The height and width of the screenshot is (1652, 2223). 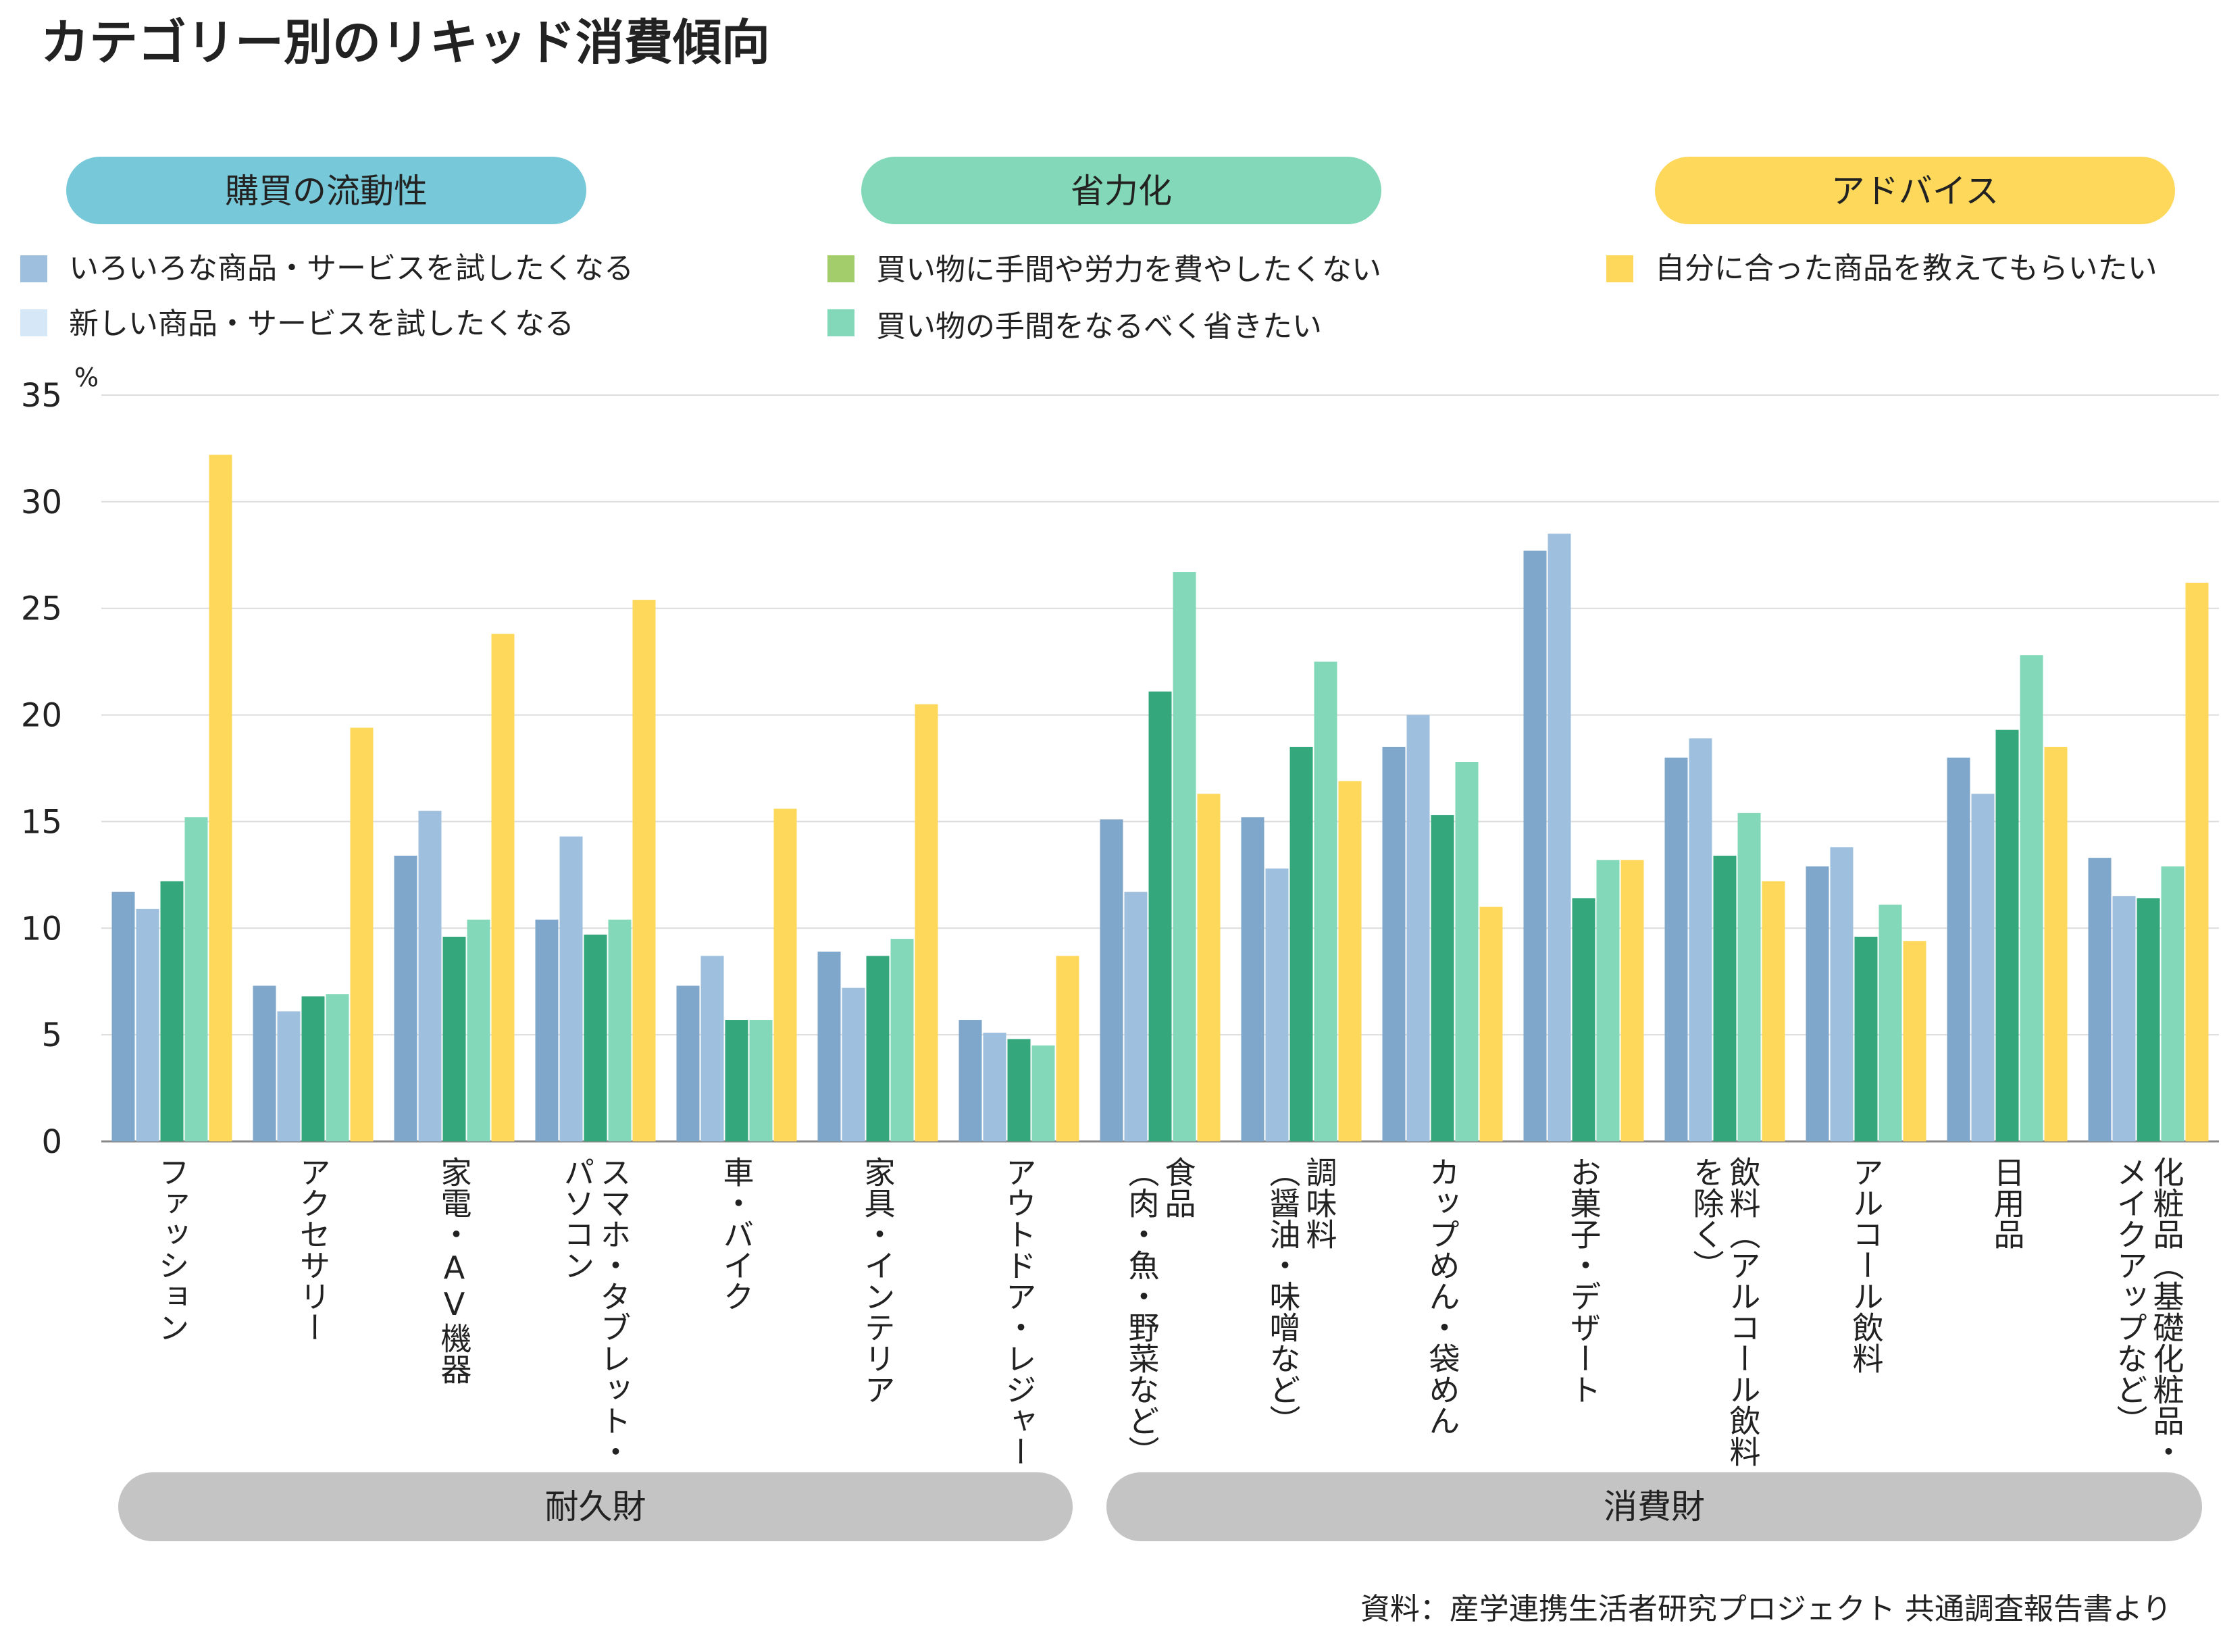 I want to click on category-group-label: 耐久財, so click(x=595, y=1506).